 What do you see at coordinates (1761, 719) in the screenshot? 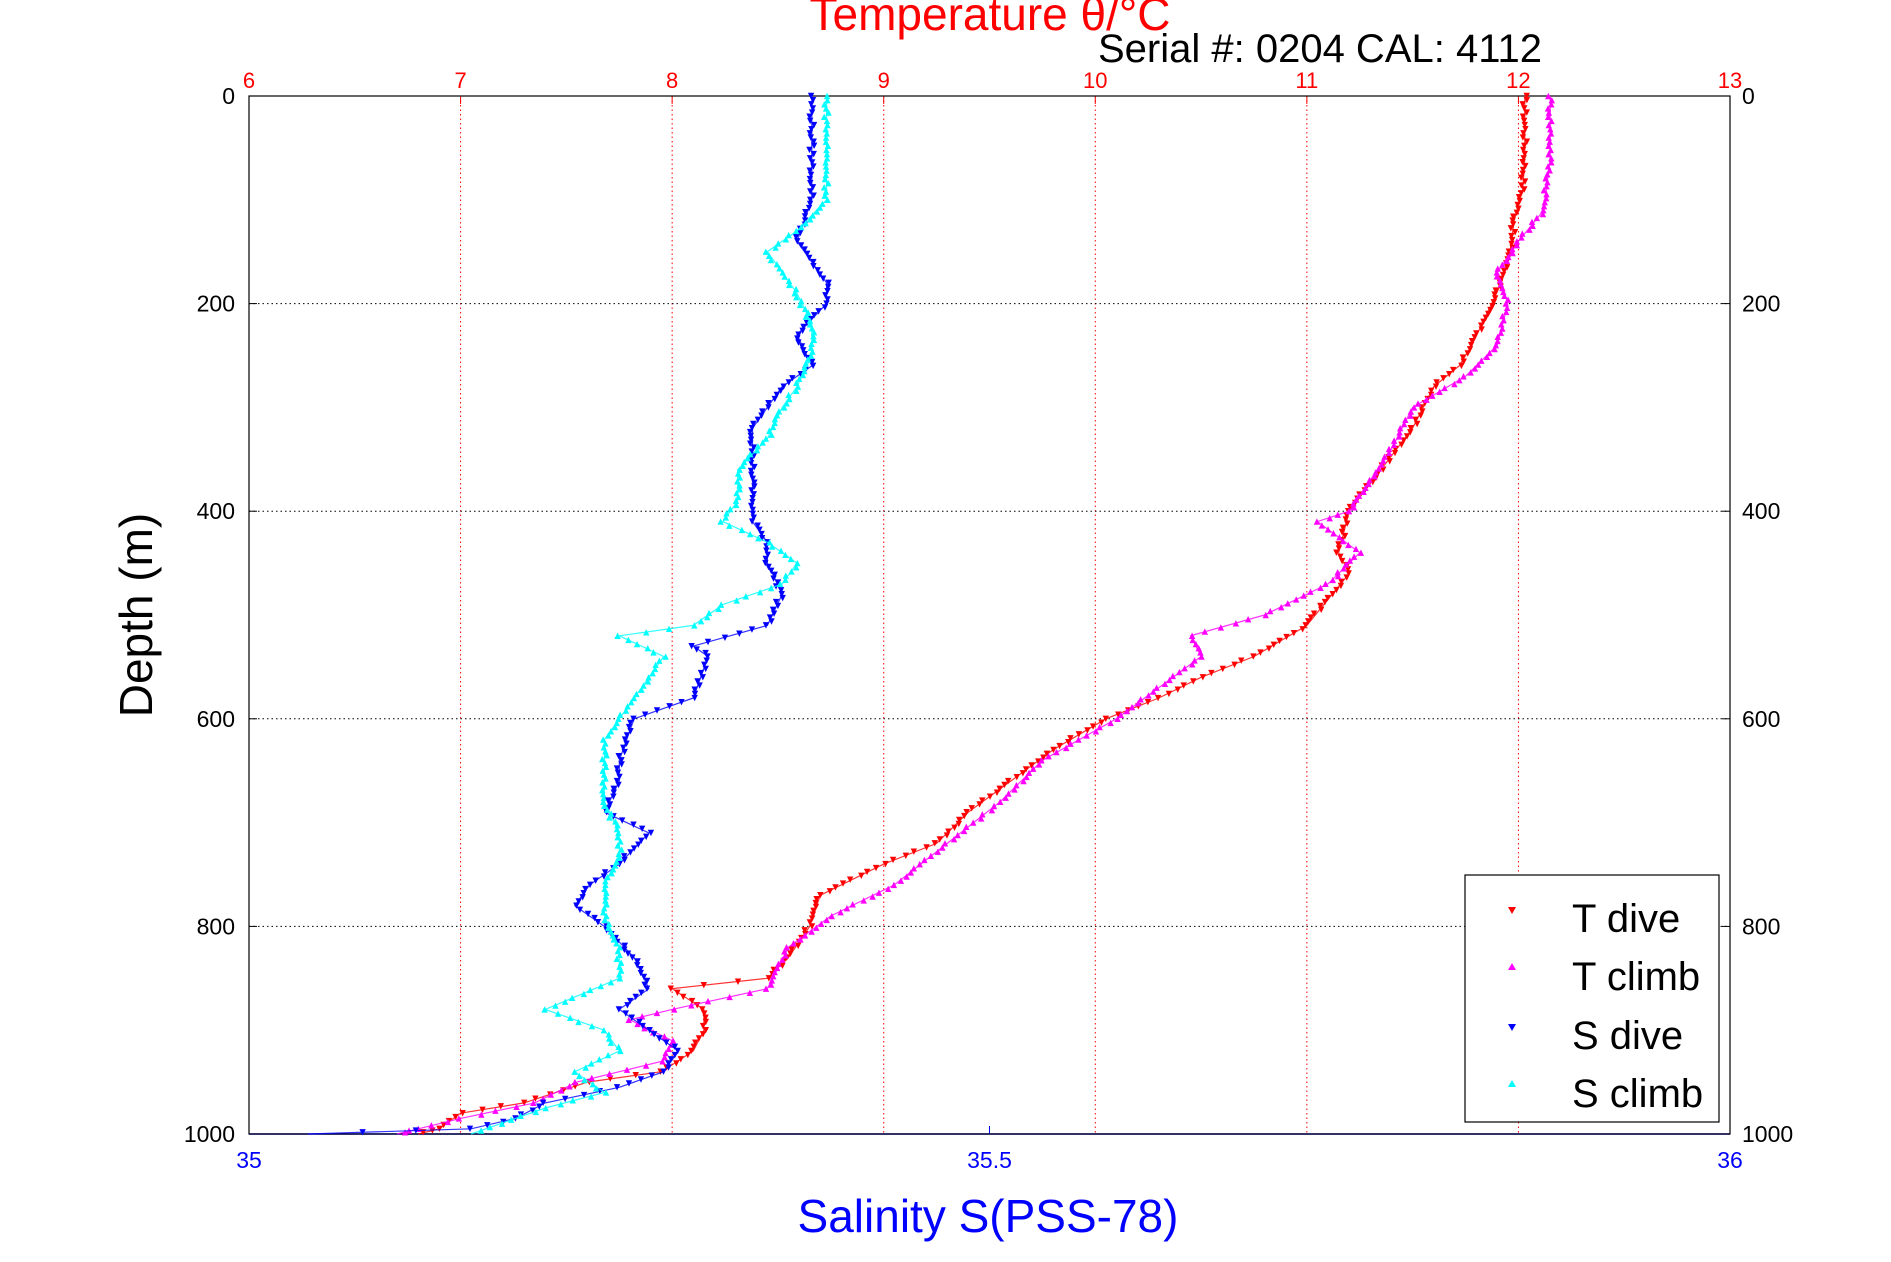
I see `depth-tick-label-right: 600` at bounding box center [1761, 719].